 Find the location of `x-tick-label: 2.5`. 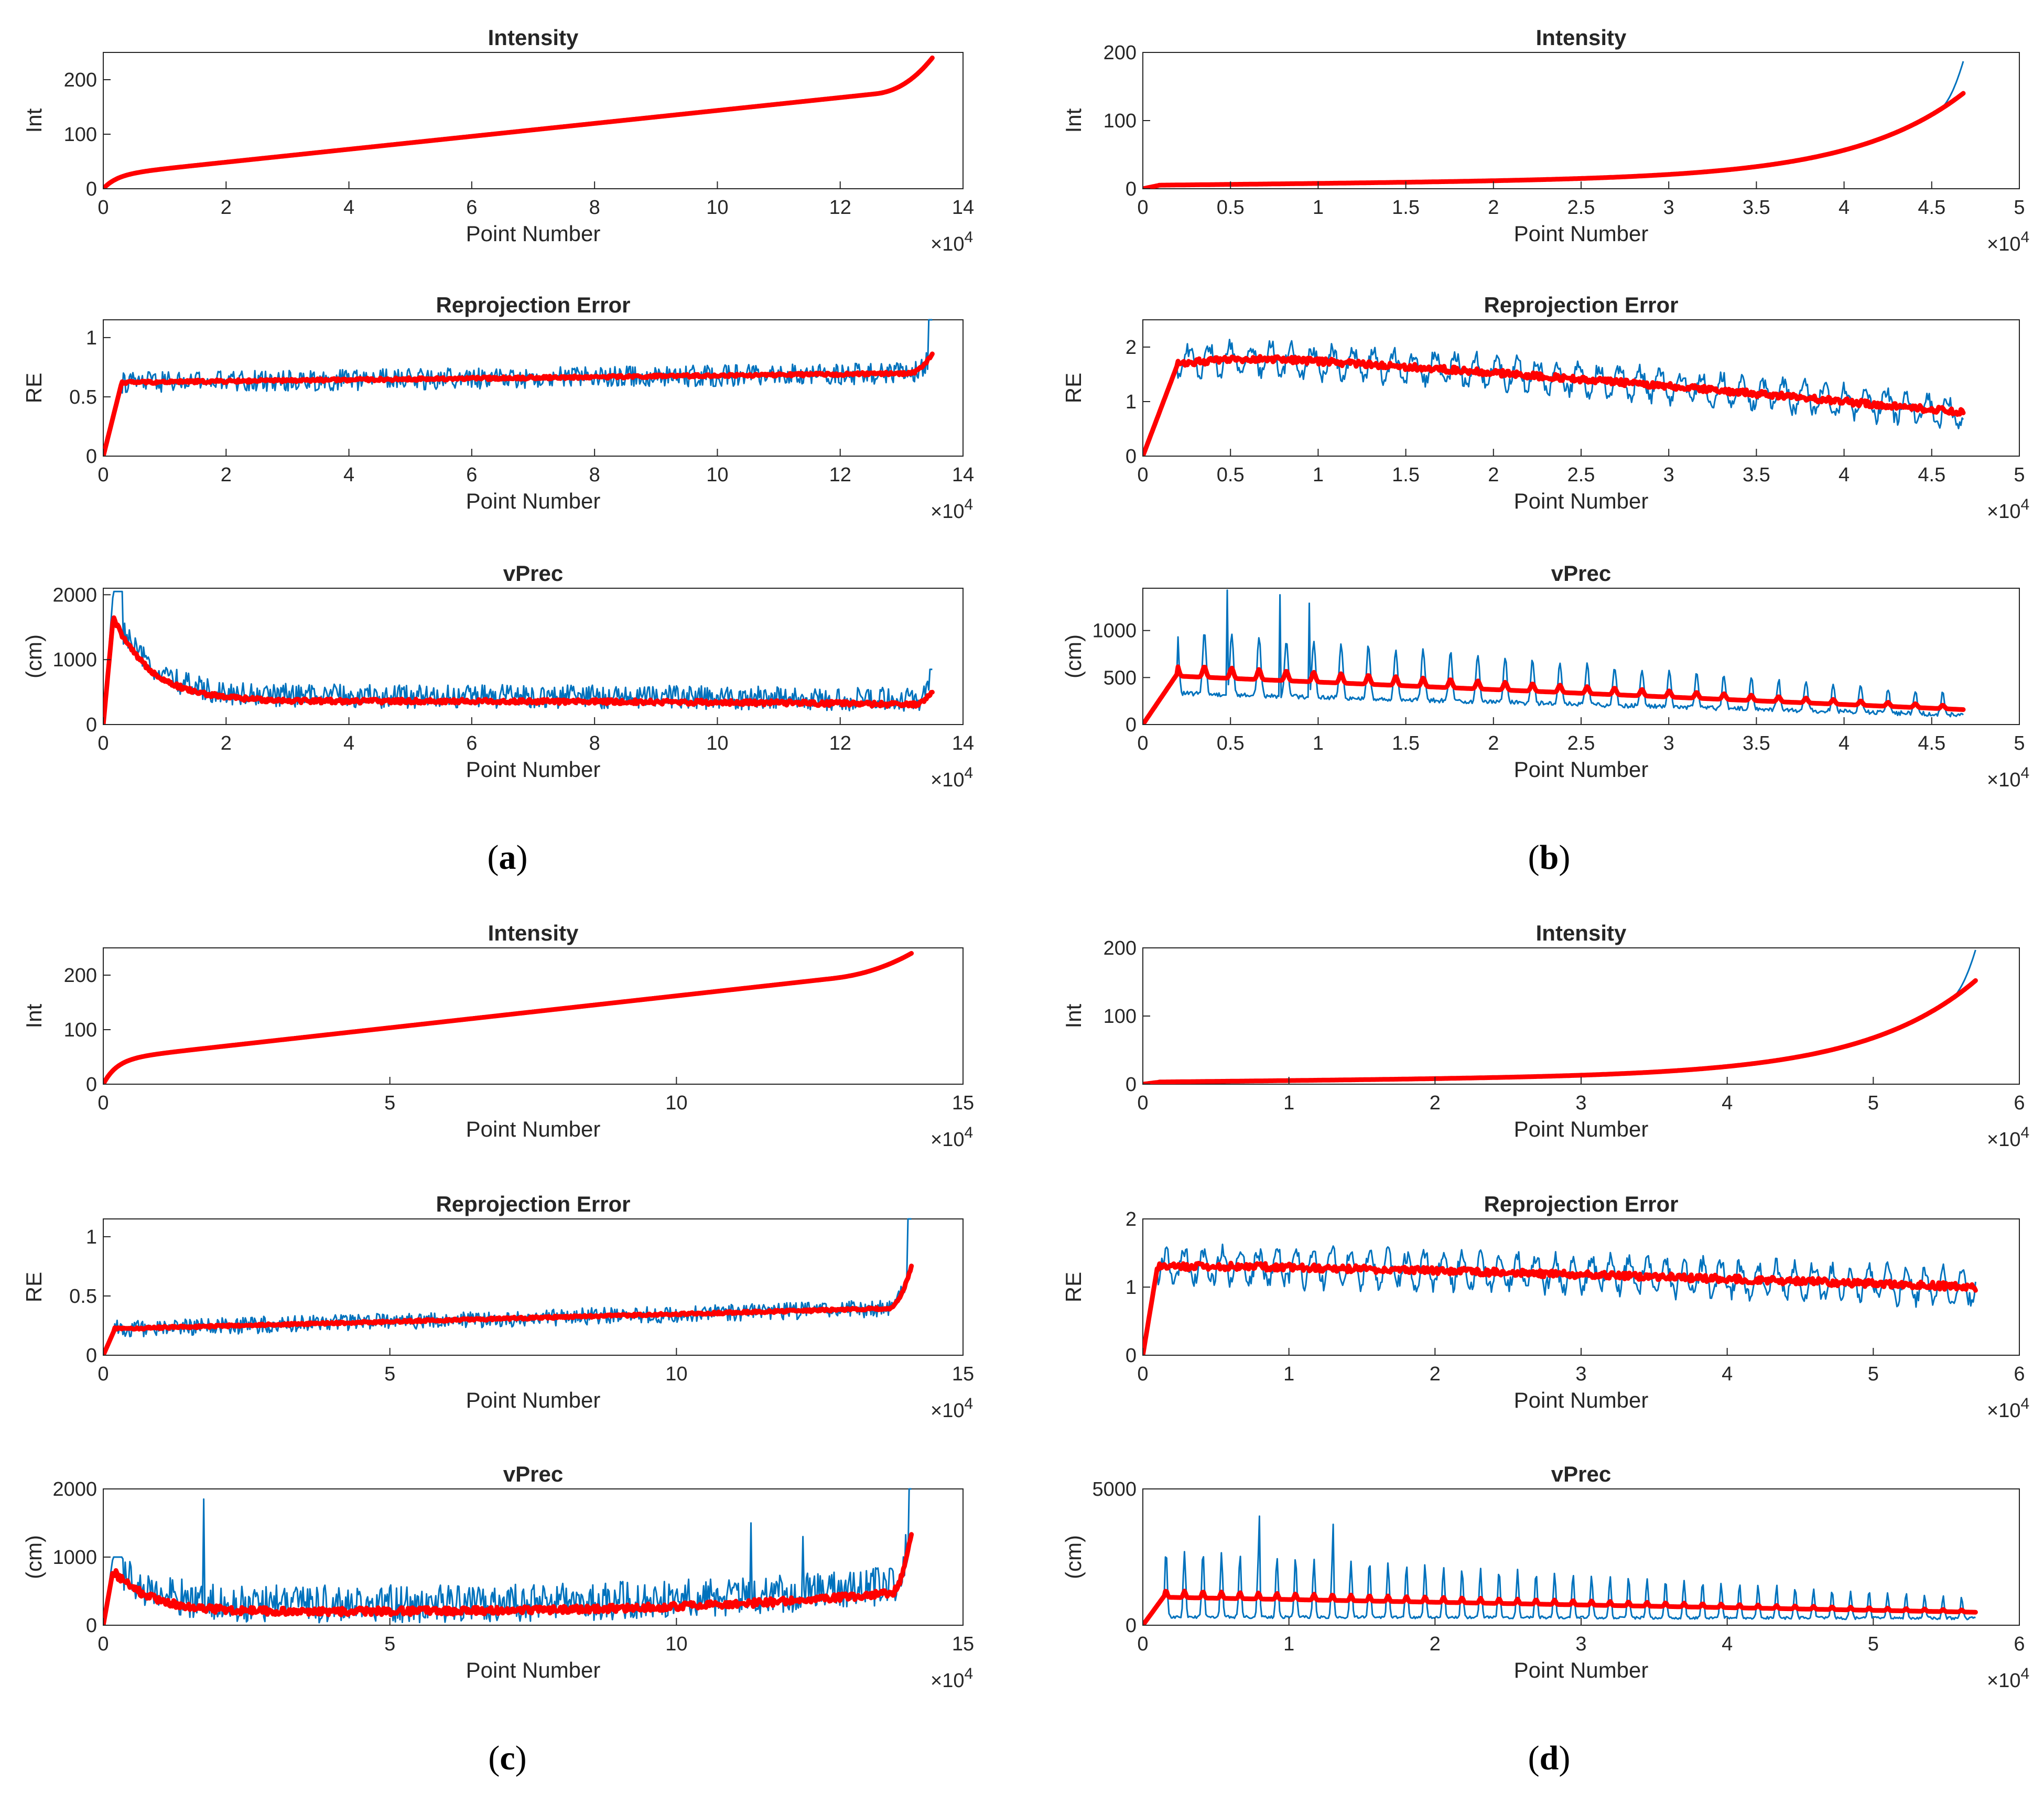

x-tick-label: 2.5 is located at coordinates (1581, 475).